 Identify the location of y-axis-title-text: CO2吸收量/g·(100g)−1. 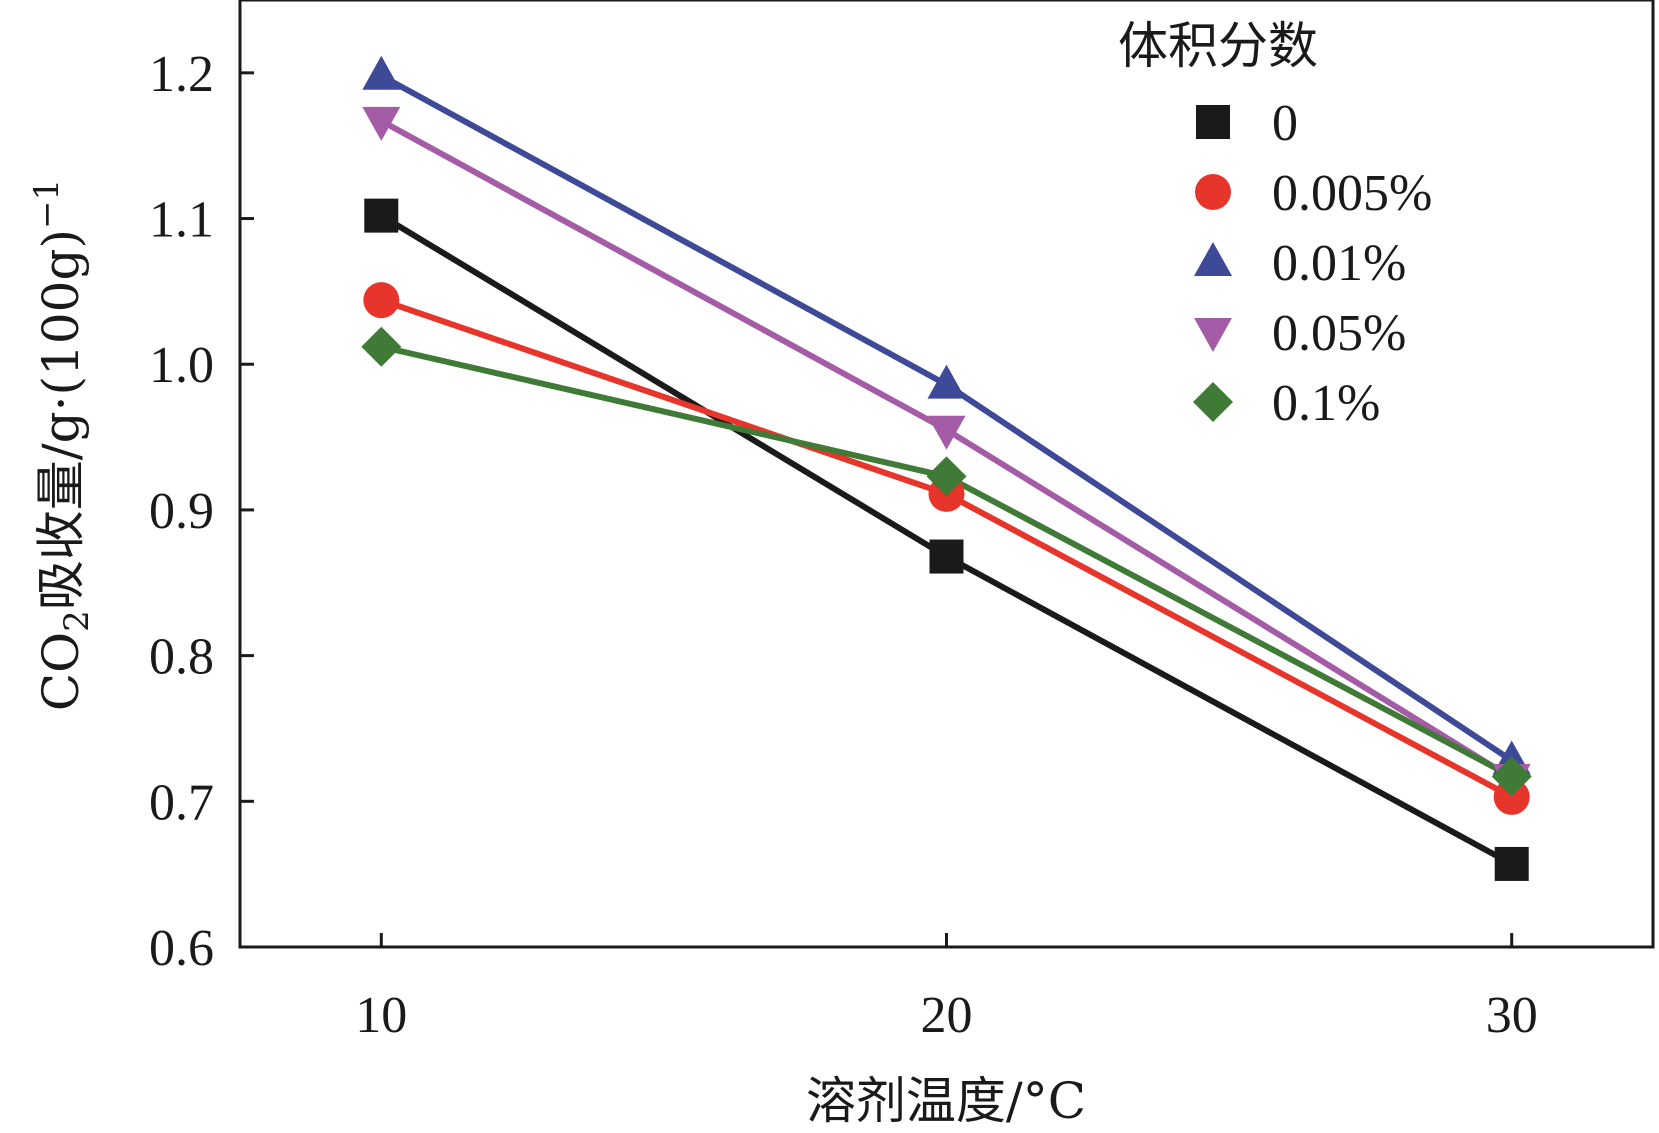
(62, 445).